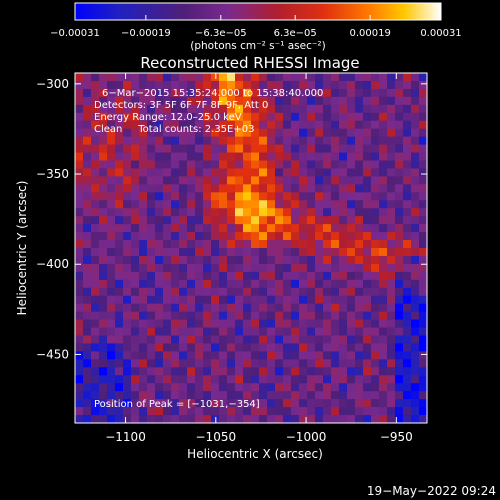 The image size is (500, 500). I want to click on x-tick-label: −950, so click(396, 437).